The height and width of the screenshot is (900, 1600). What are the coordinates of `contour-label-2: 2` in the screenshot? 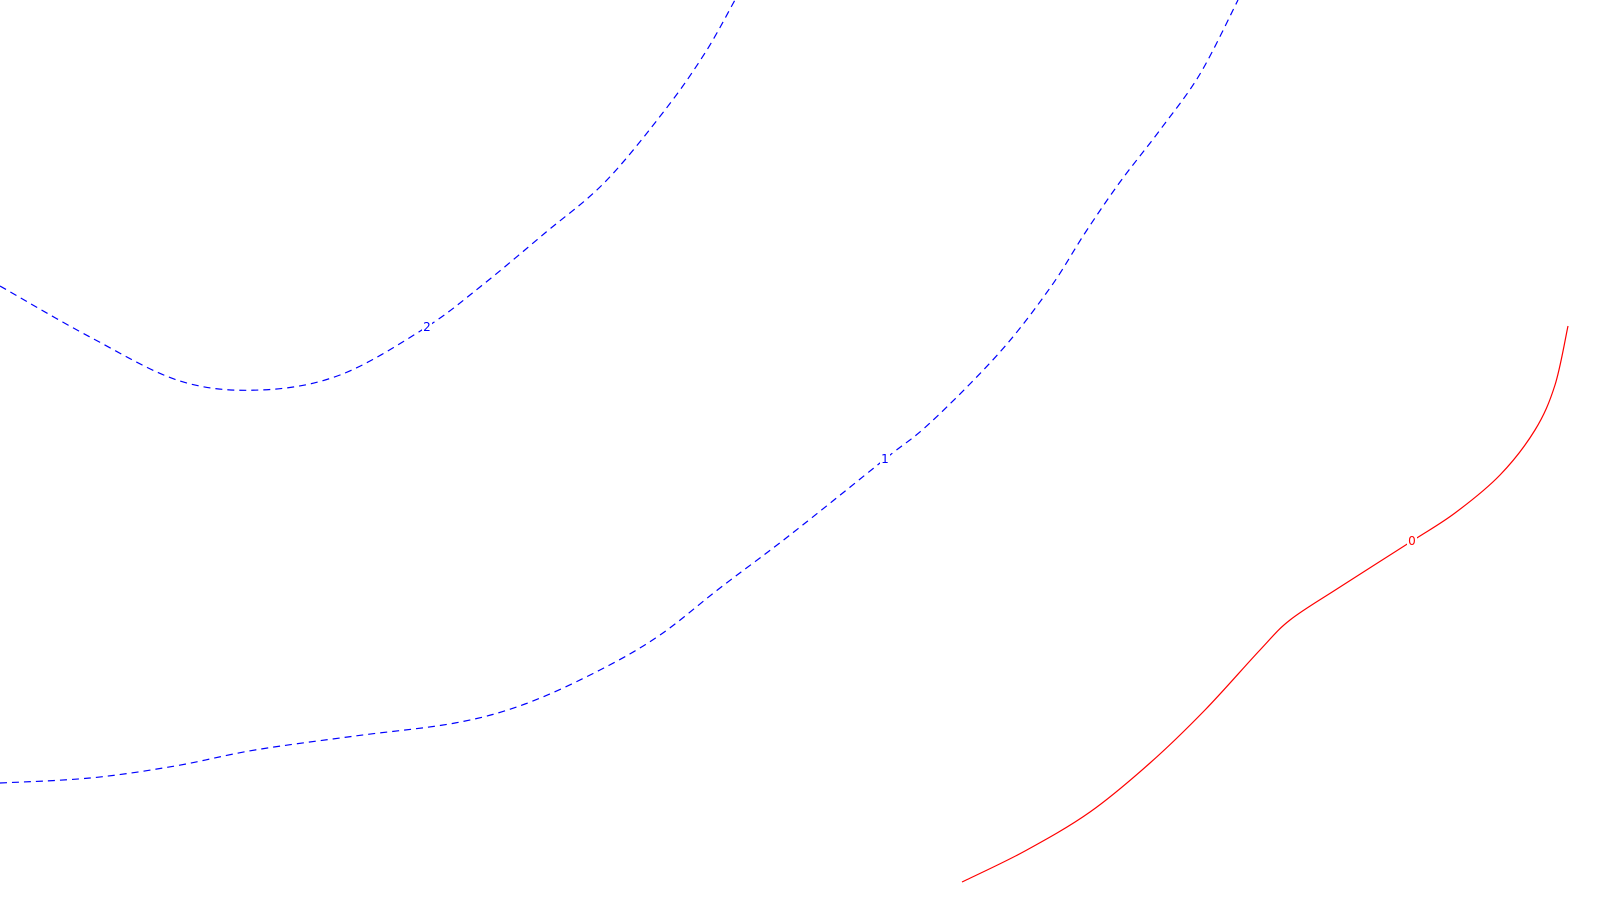 It's located at (427, 327).